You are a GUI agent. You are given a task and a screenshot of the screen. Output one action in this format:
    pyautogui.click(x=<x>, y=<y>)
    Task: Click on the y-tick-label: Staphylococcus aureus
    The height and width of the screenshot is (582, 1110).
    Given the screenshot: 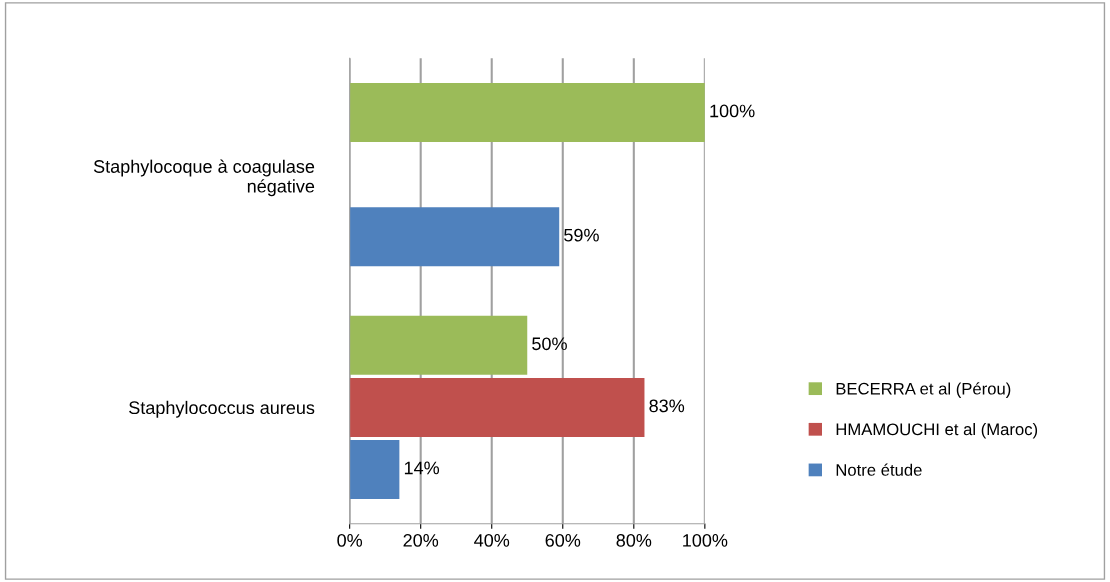 What is the action you would take?
    pyautogui.click(x=222, y=409)
    